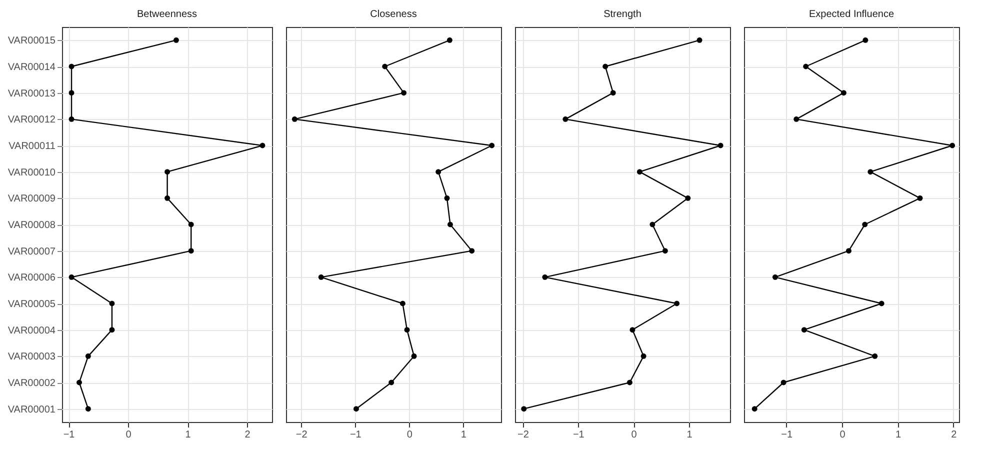  What do you see at coordinates (32, 252) in the screenshot?
I see `y-tick-label: VAR00007` at bounding box center [32, 252].